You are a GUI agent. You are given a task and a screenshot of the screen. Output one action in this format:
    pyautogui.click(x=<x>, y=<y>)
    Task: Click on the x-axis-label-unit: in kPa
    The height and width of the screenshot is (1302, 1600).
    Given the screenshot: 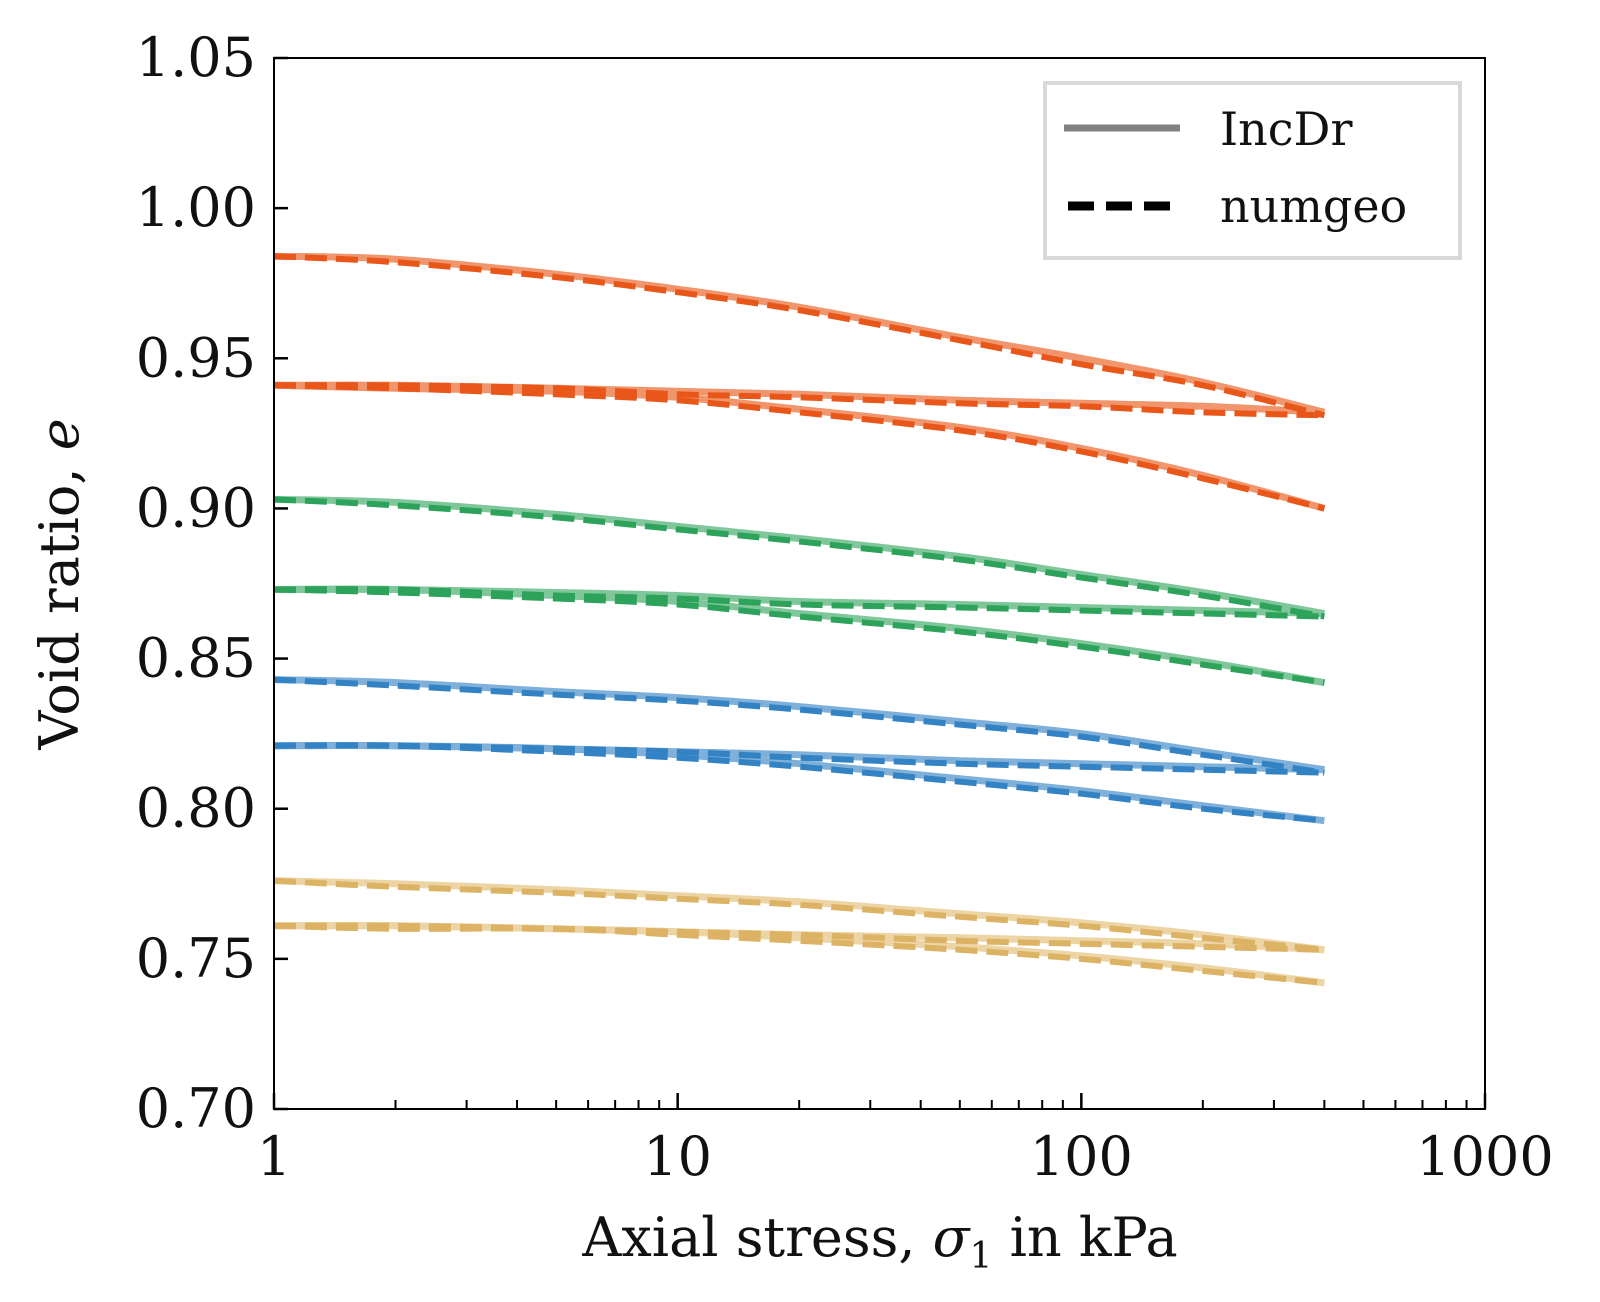 What is the action you would take?
    pyautogui.click(x=1084, y=1237)
    